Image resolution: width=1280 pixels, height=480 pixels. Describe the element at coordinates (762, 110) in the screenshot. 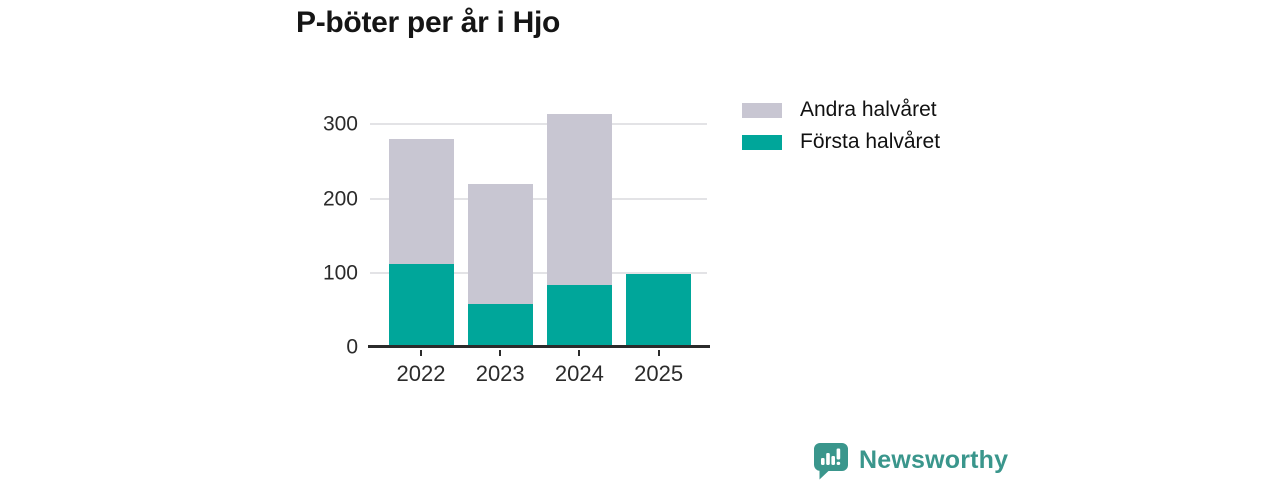

I see `legend-swatch-andra-halvaret` at that location.